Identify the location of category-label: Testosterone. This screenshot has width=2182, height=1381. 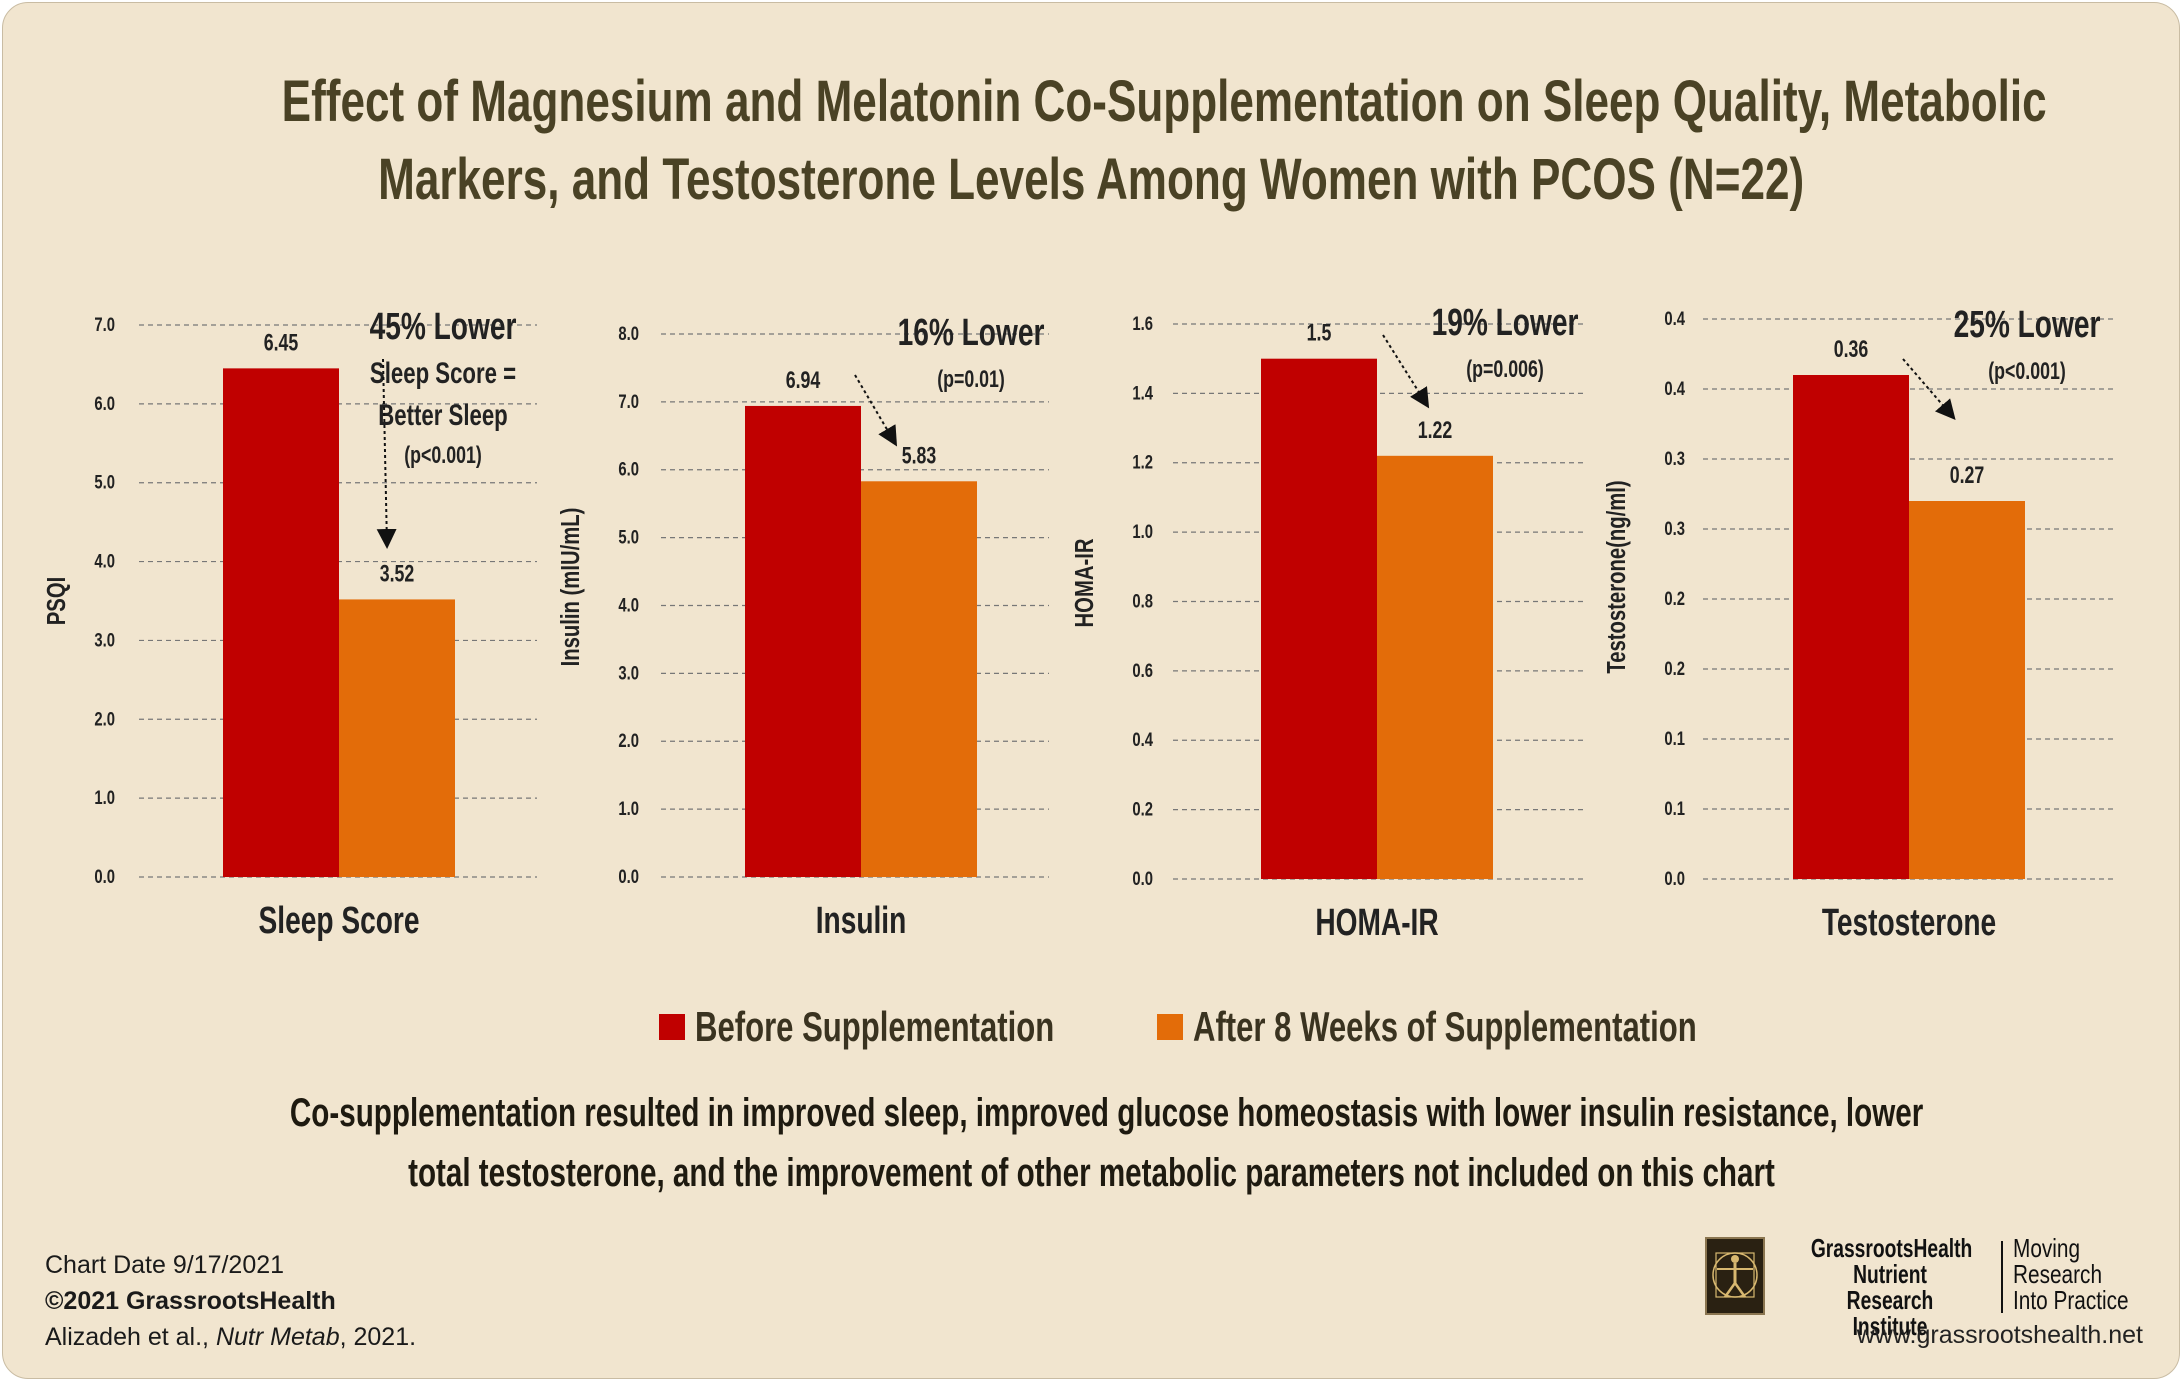
(1909, 923).